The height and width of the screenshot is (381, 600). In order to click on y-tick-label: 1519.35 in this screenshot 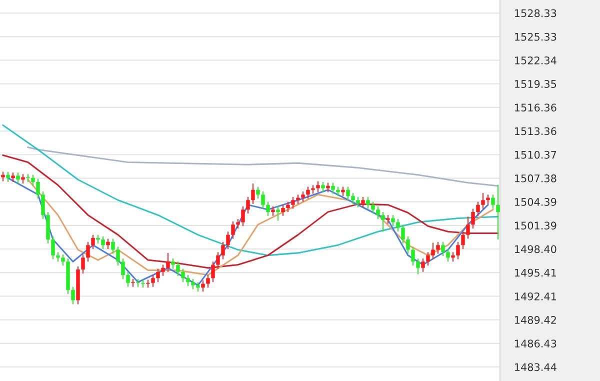, I will do `click(535, 84)`.